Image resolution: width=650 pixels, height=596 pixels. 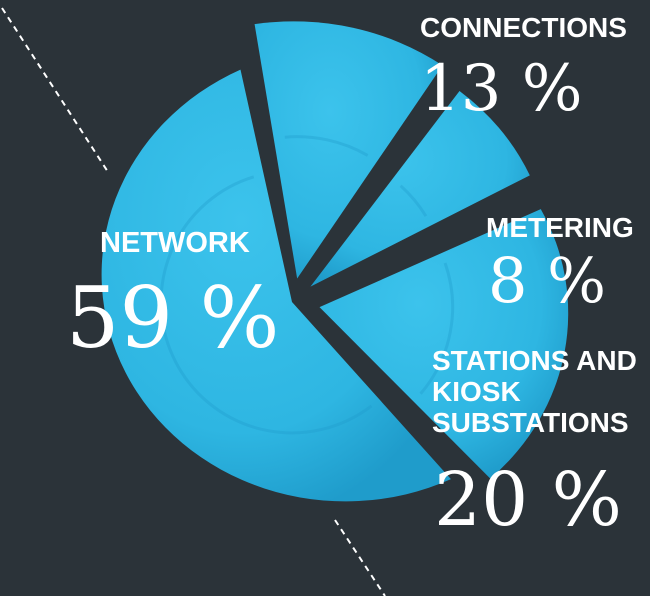 I want to click on slice-label-connections: CONNECTIONS, so click(x=523, y=27).